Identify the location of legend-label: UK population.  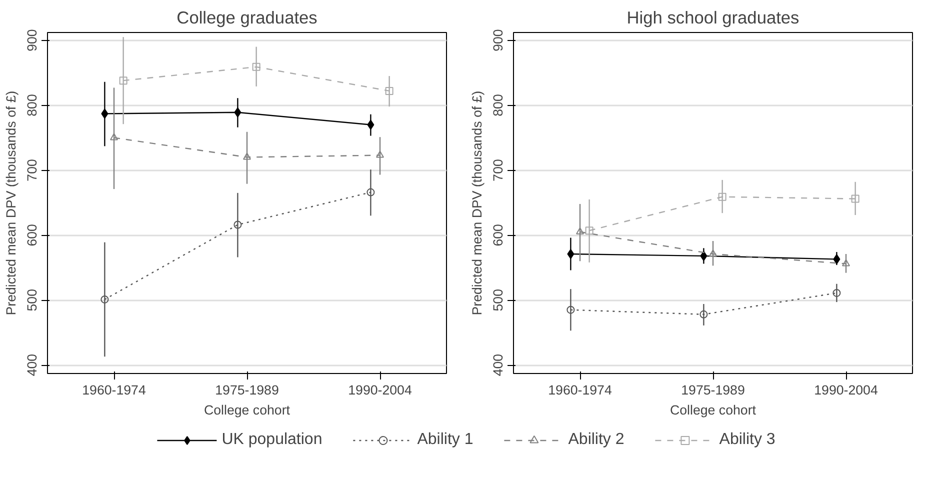
(272, 440).